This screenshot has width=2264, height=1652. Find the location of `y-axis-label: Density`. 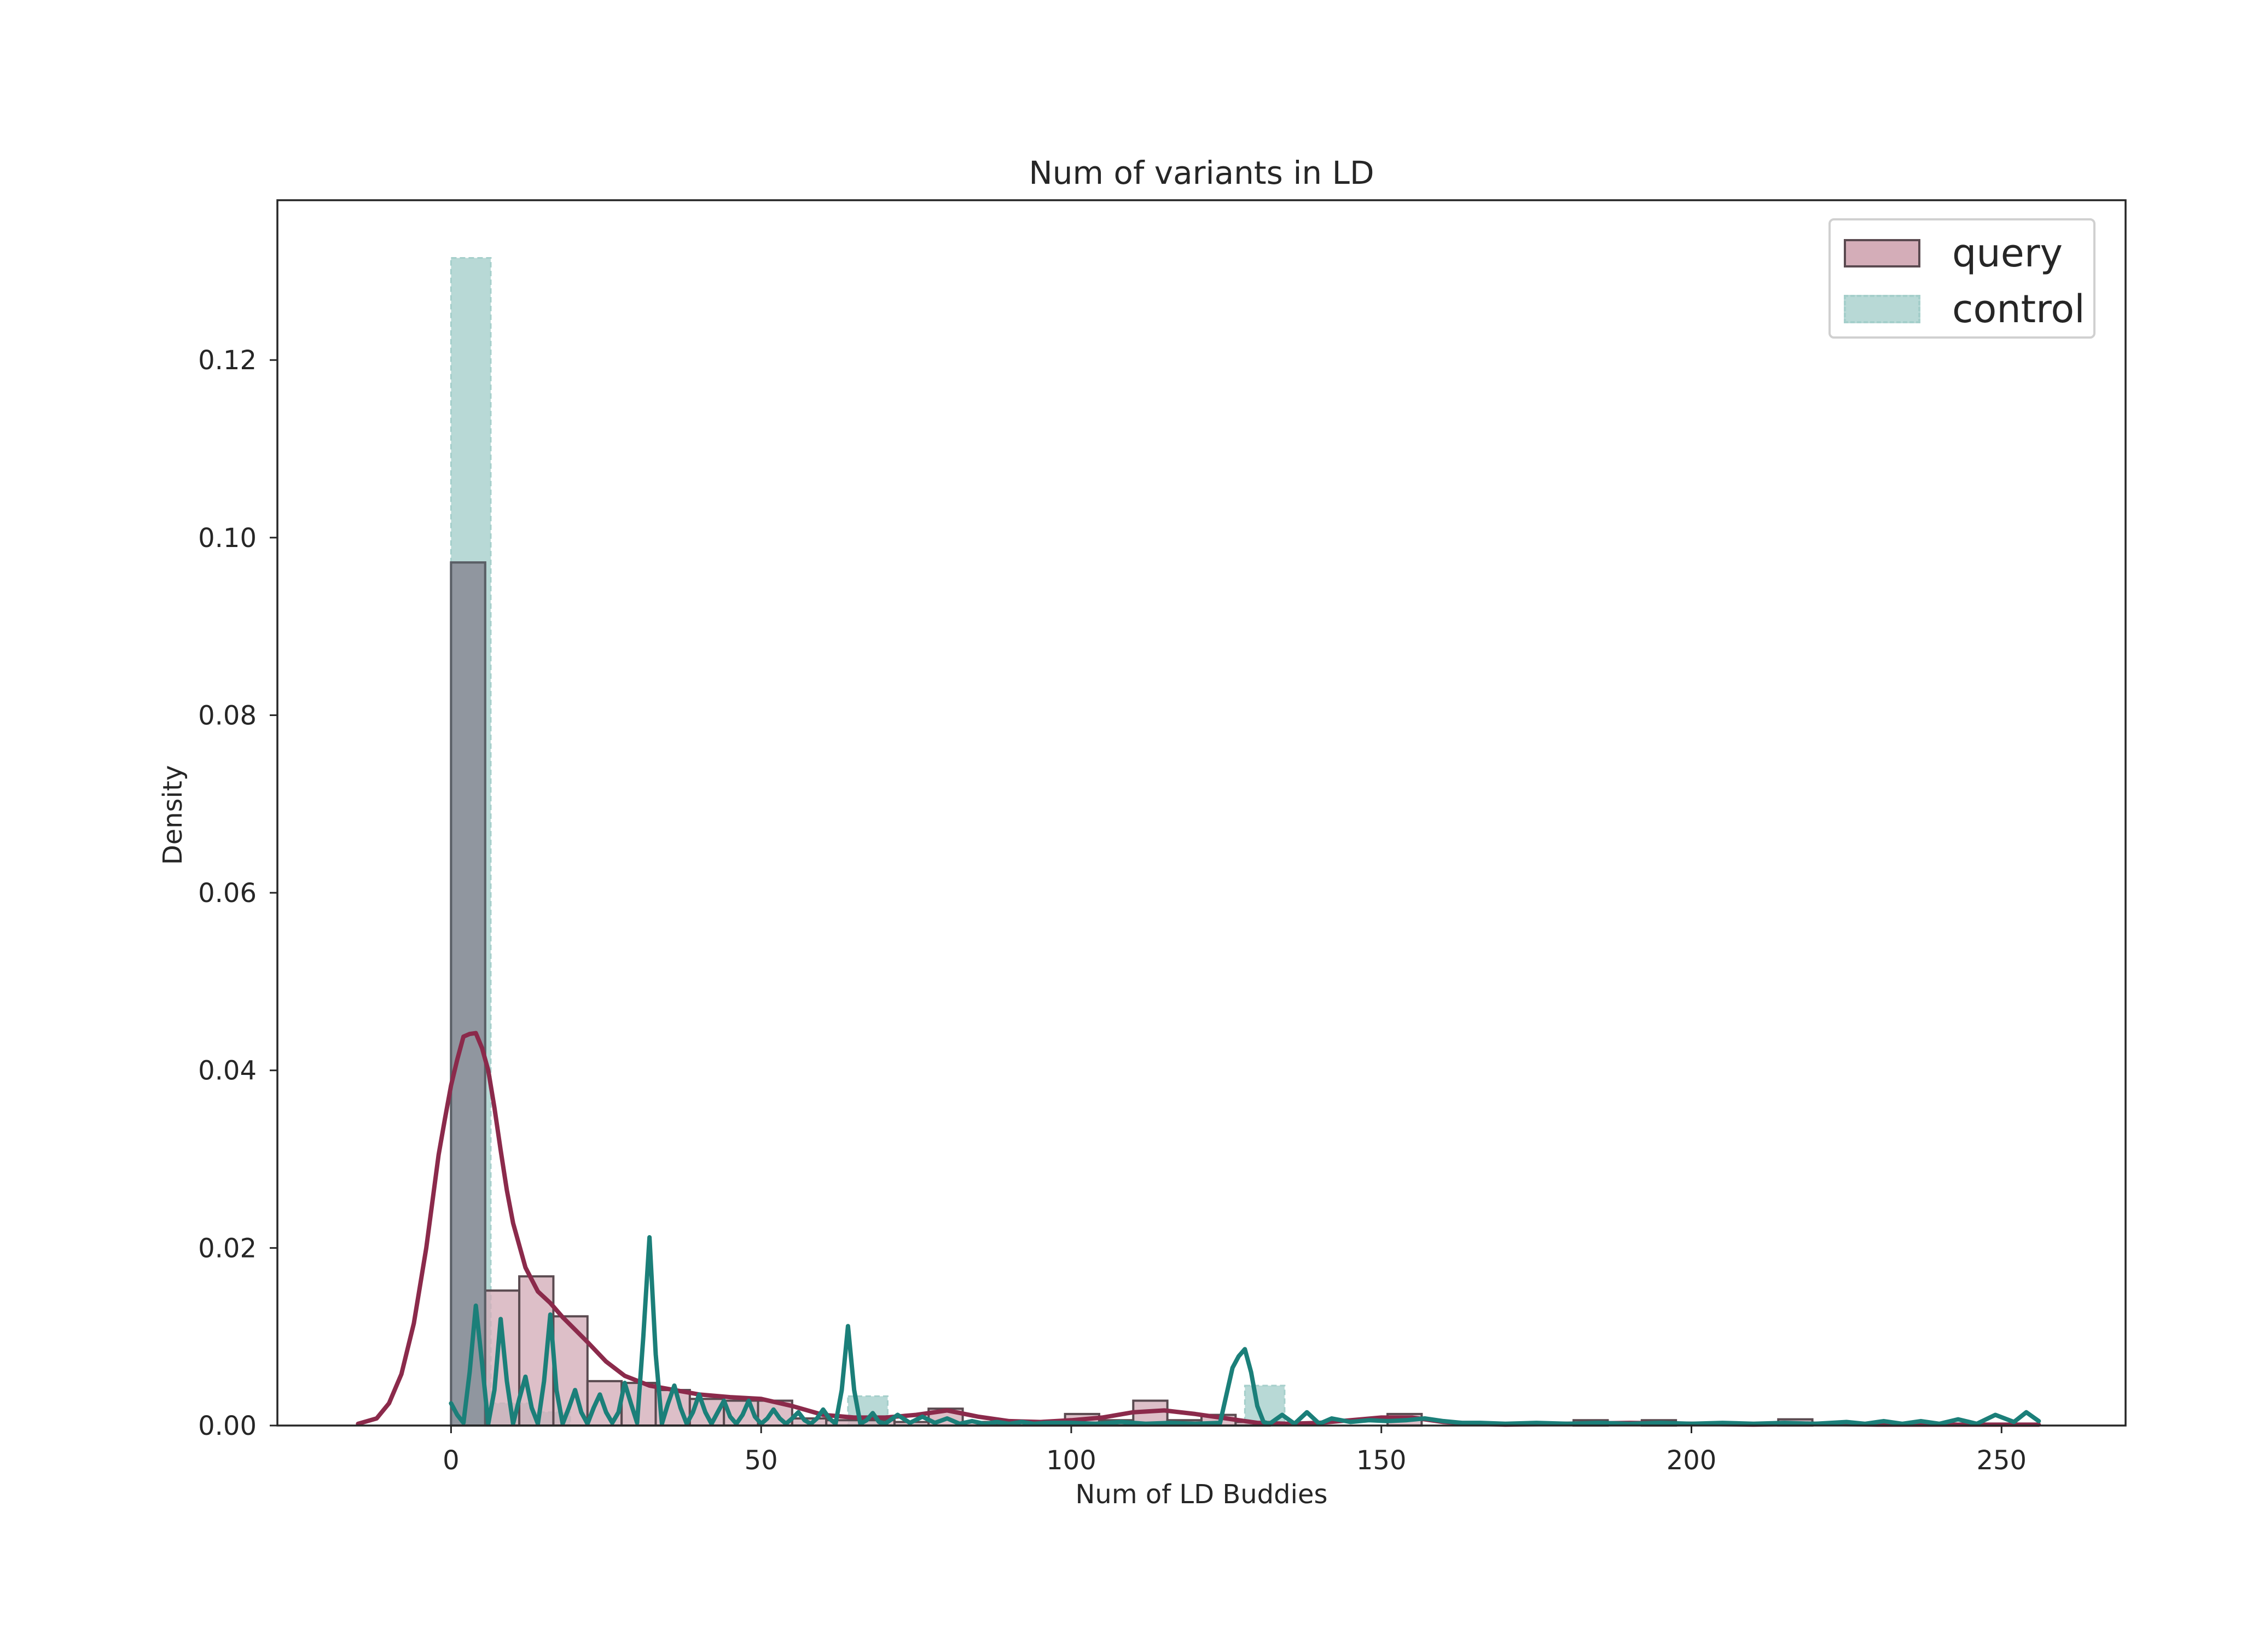

y-axis-label: Density is located at coordinates (173, 815).